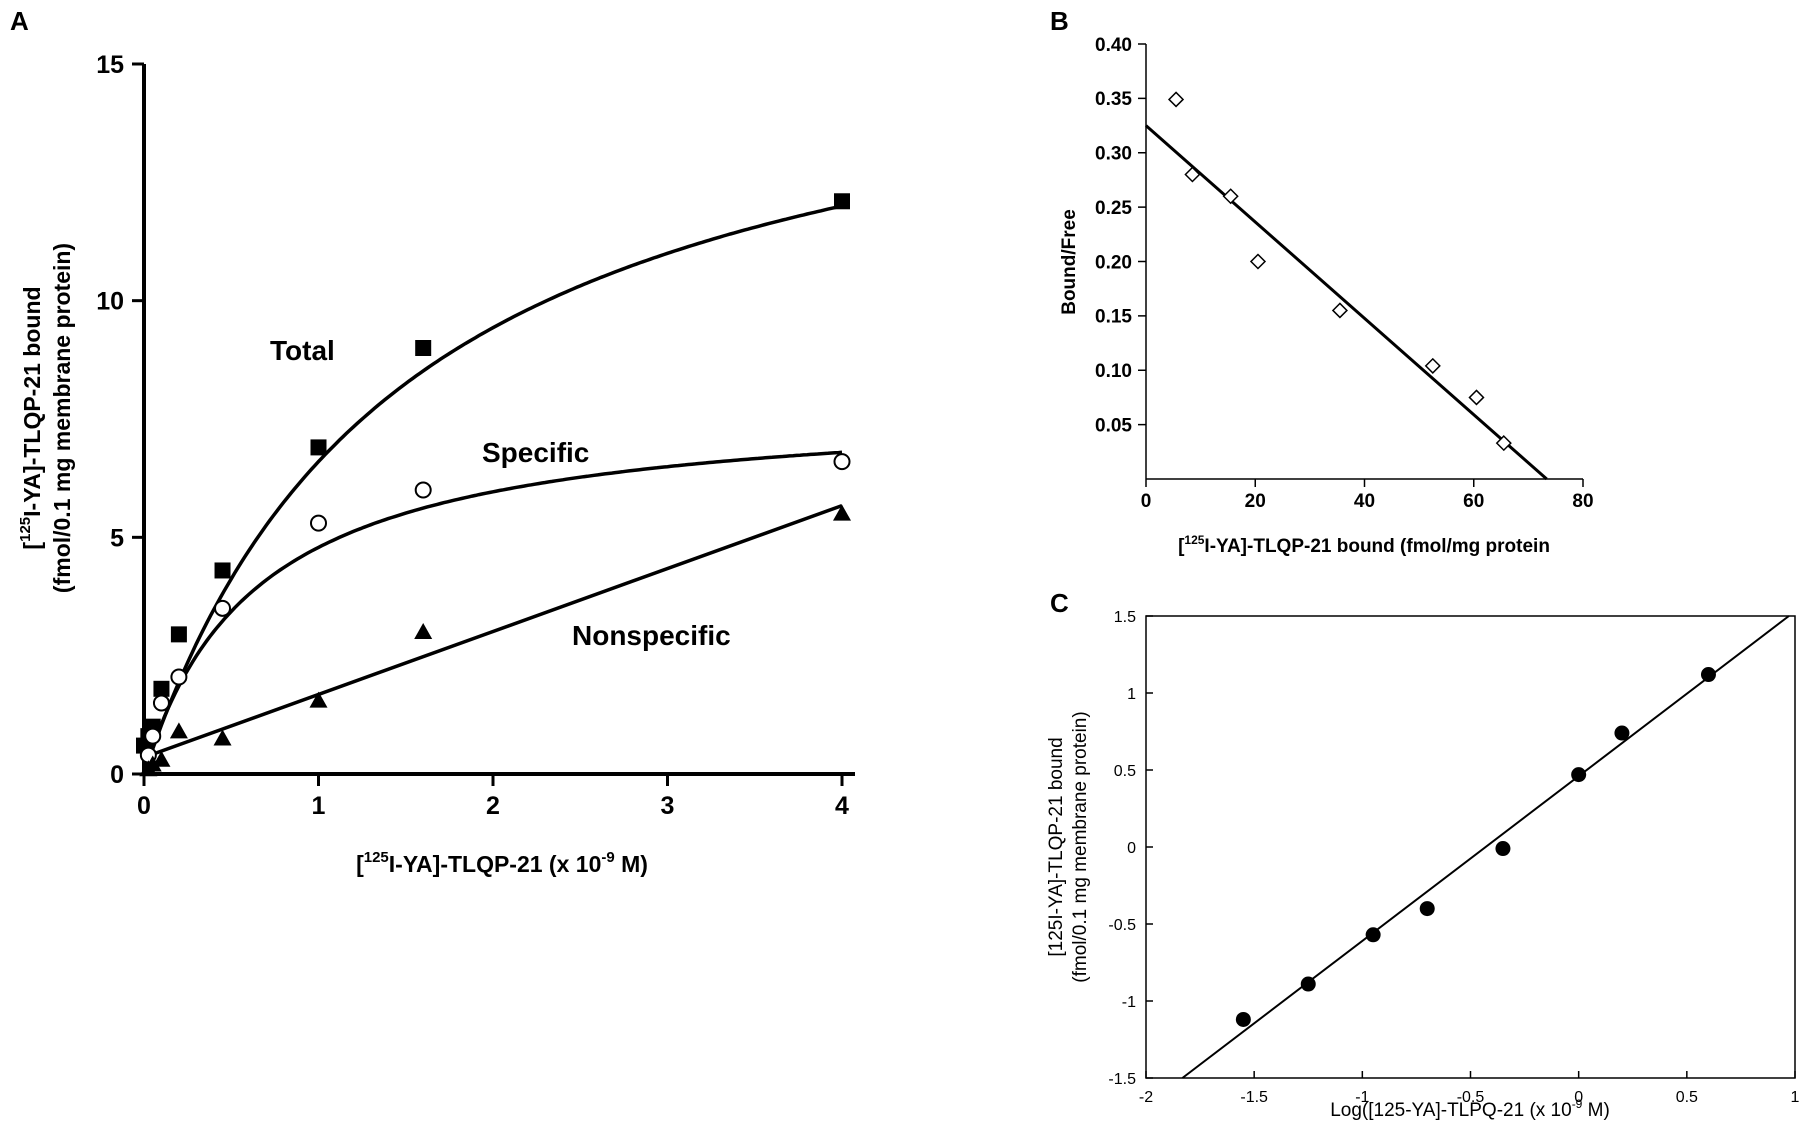  I want to click on b-y-tick-label: 0.25, so click(1113, 208).